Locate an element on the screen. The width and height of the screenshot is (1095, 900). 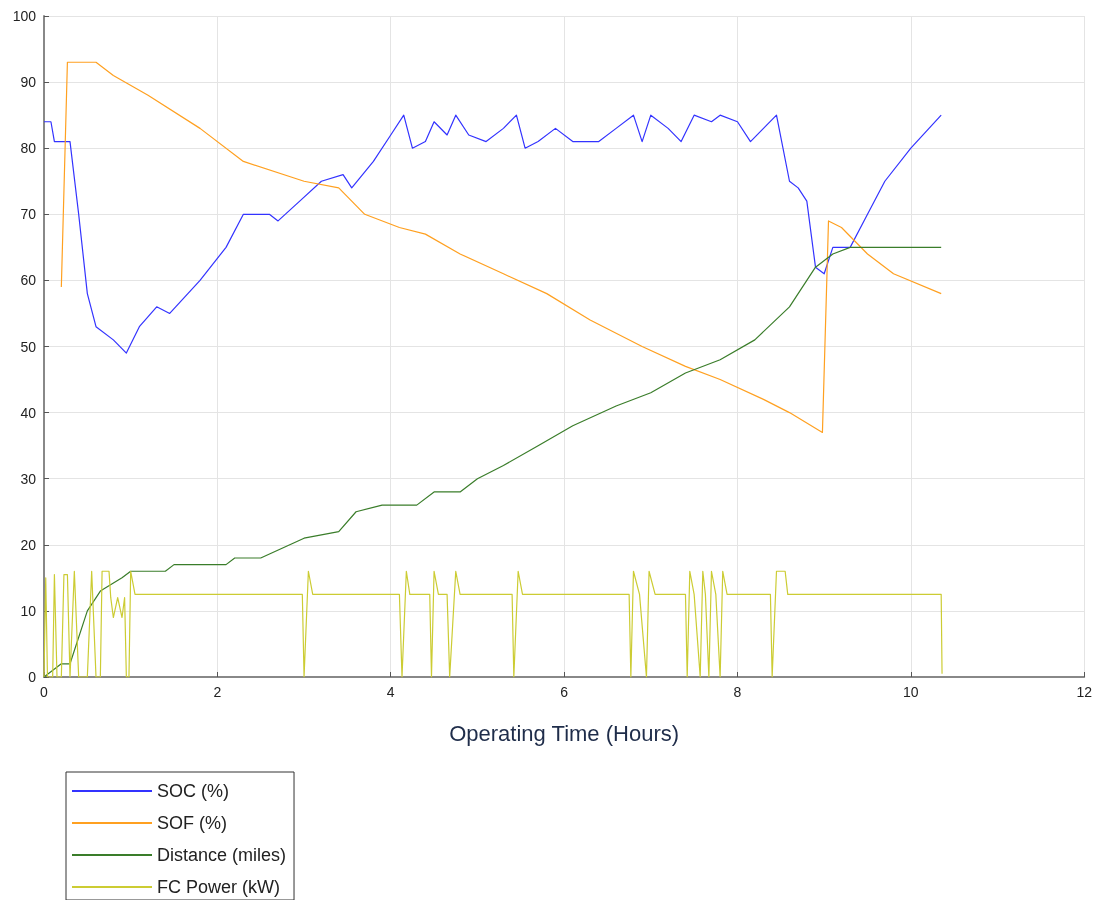
x-tick-label: 10 is located at coordinates (911, 692).